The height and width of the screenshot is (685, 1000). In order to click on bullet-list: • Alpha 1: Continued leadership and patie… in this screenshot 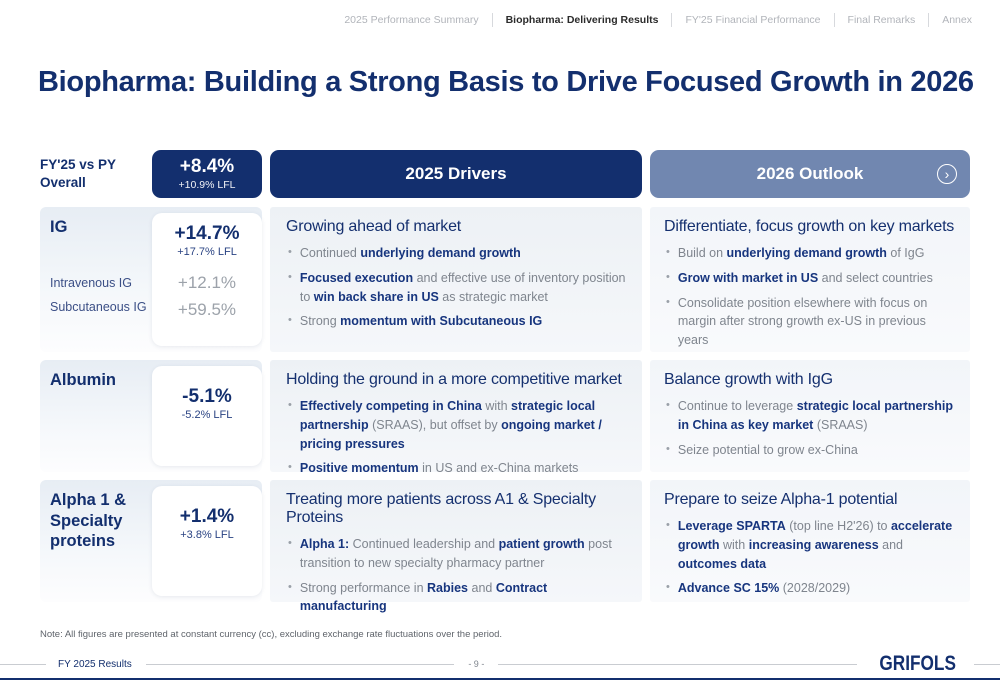, I will do `click(456, 575)`.